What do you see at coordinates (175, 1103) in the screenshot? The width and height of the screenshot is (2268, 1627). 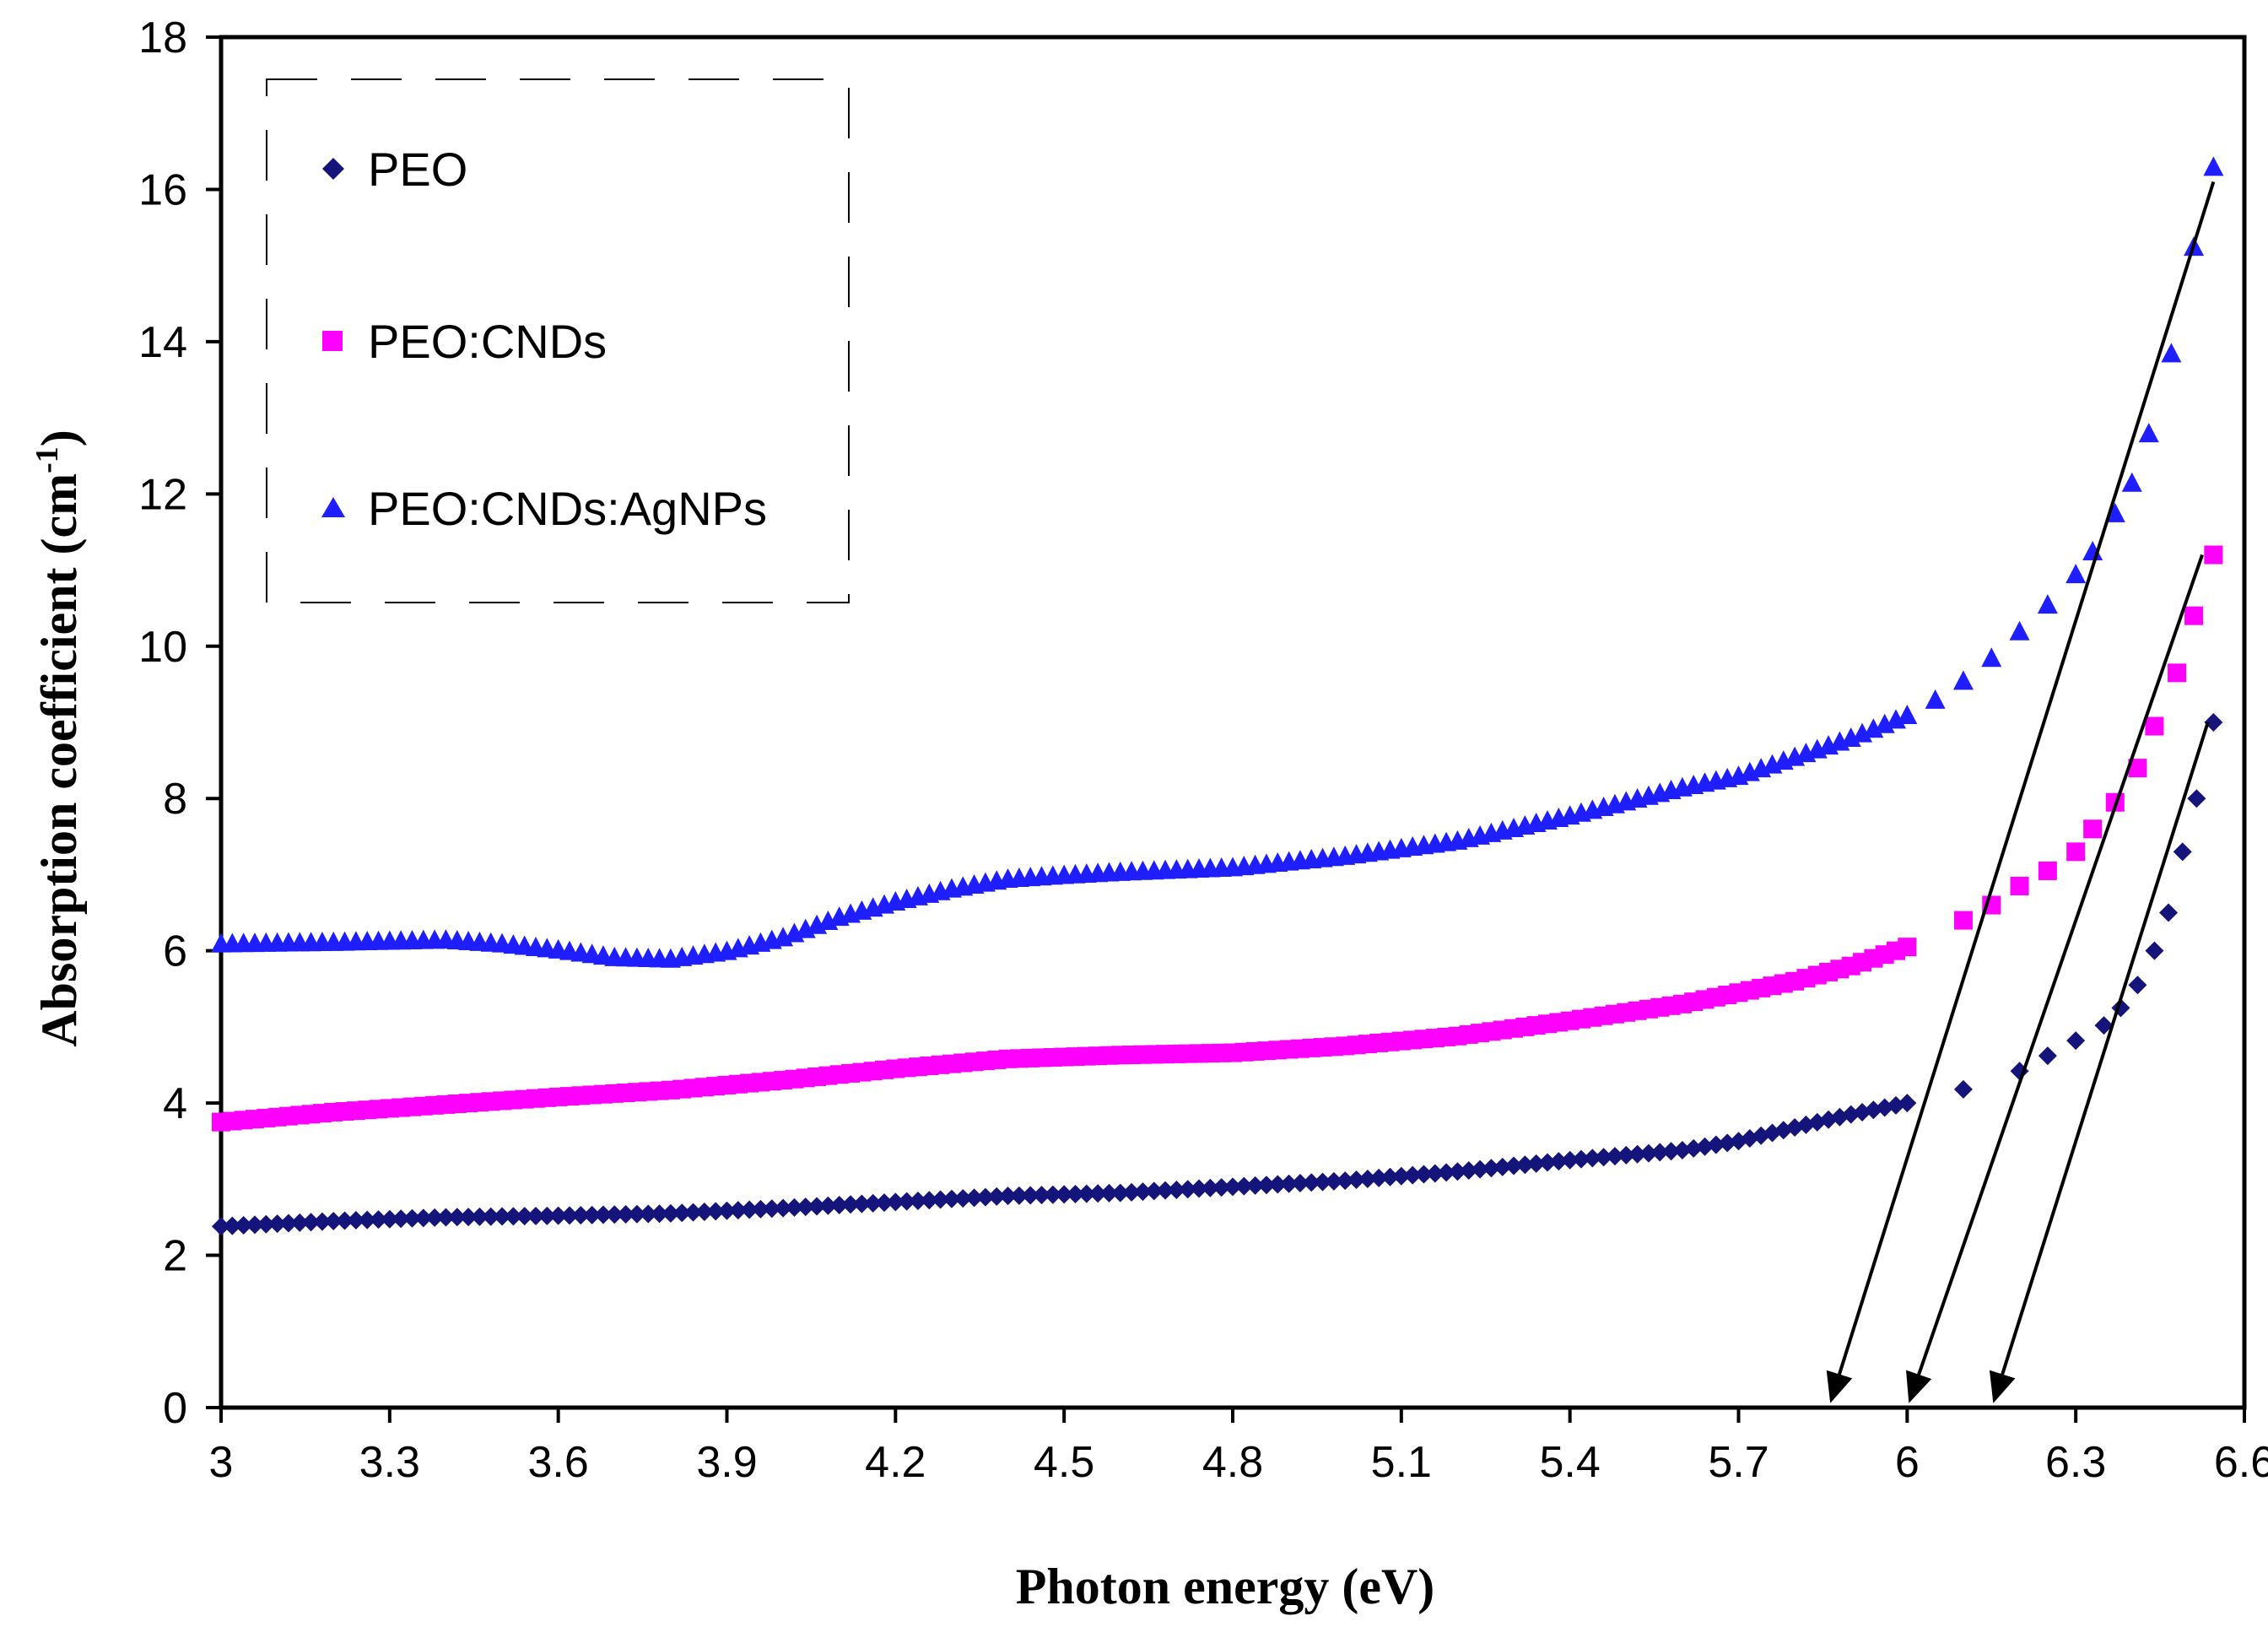 I see `y-tick-label: 4` at bounding box center [175, 1103].